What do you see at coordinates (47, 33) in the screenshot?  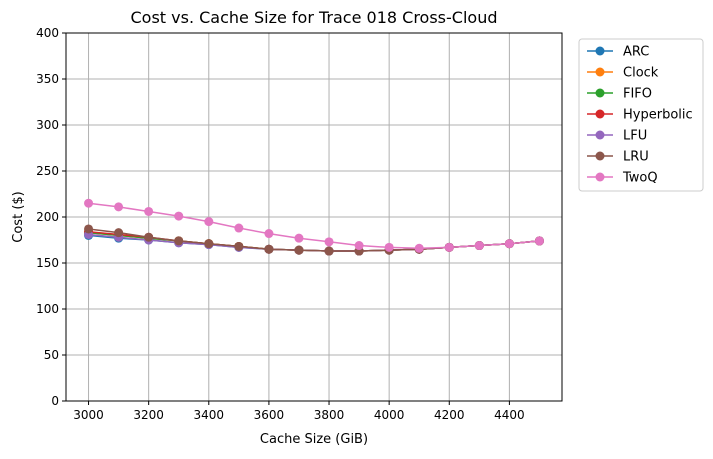 I see `y-tick-label: 400` at bounding box center [47, 33].